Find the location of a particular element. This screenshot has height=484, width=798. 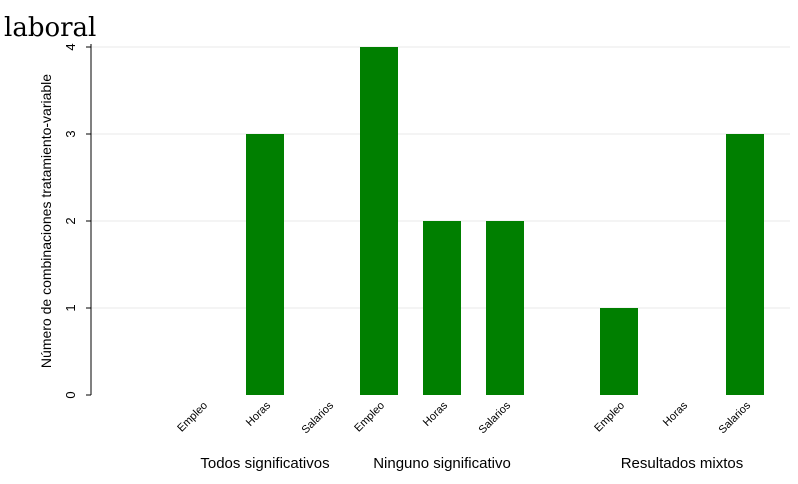

y-tick-label: 0 is located at coordinates (70, 394).